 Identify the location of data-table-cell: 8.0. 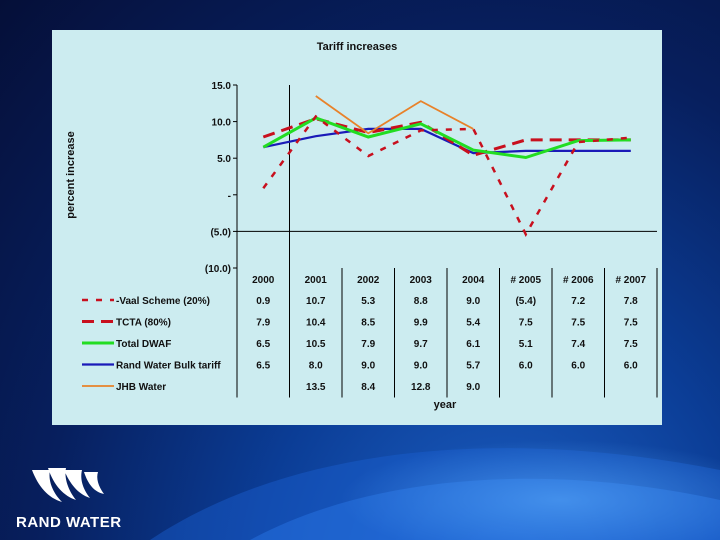
(316, 366).